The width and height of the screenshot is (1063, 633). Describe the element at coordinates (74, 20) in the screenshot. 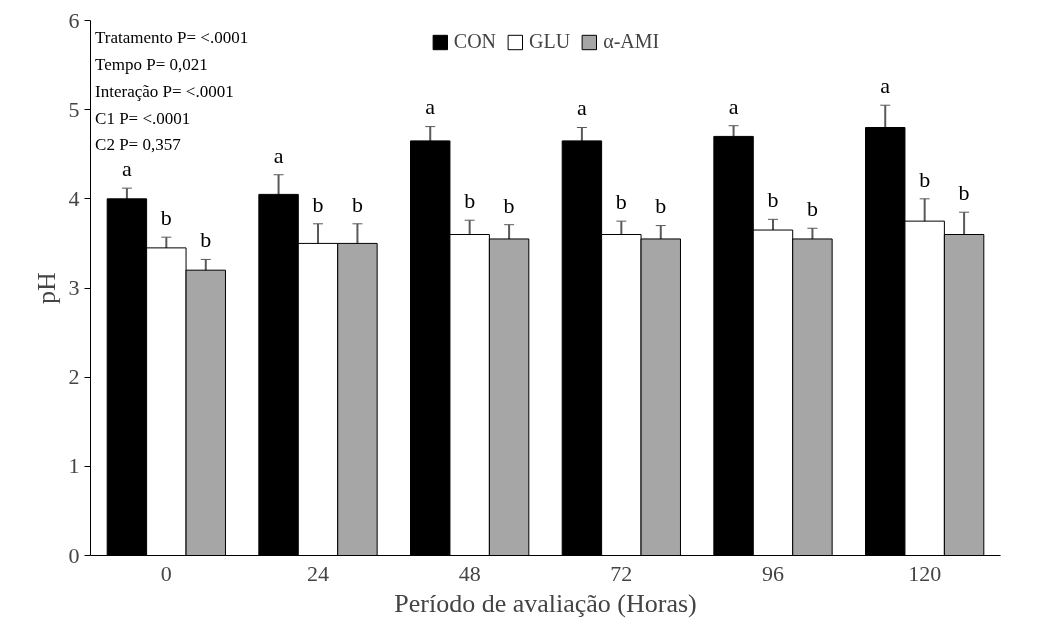

I see `y-tick-label: 6` at that location.